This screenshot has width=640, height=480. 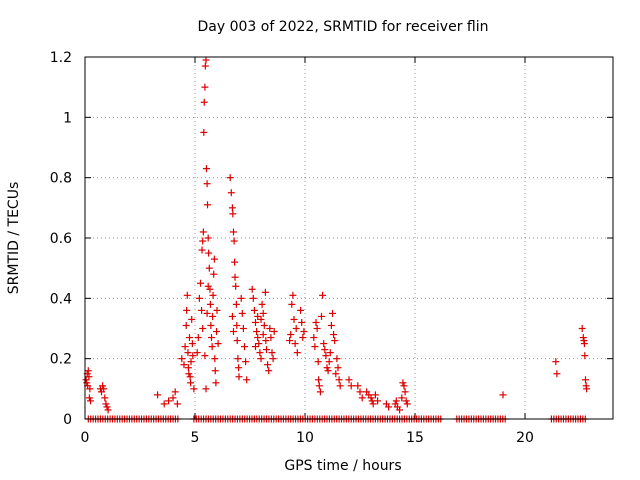 What do you see at coordinates (67, 118) in the screenshot?
I see `y-tick-label: 1` at bounding box center [67, 118].